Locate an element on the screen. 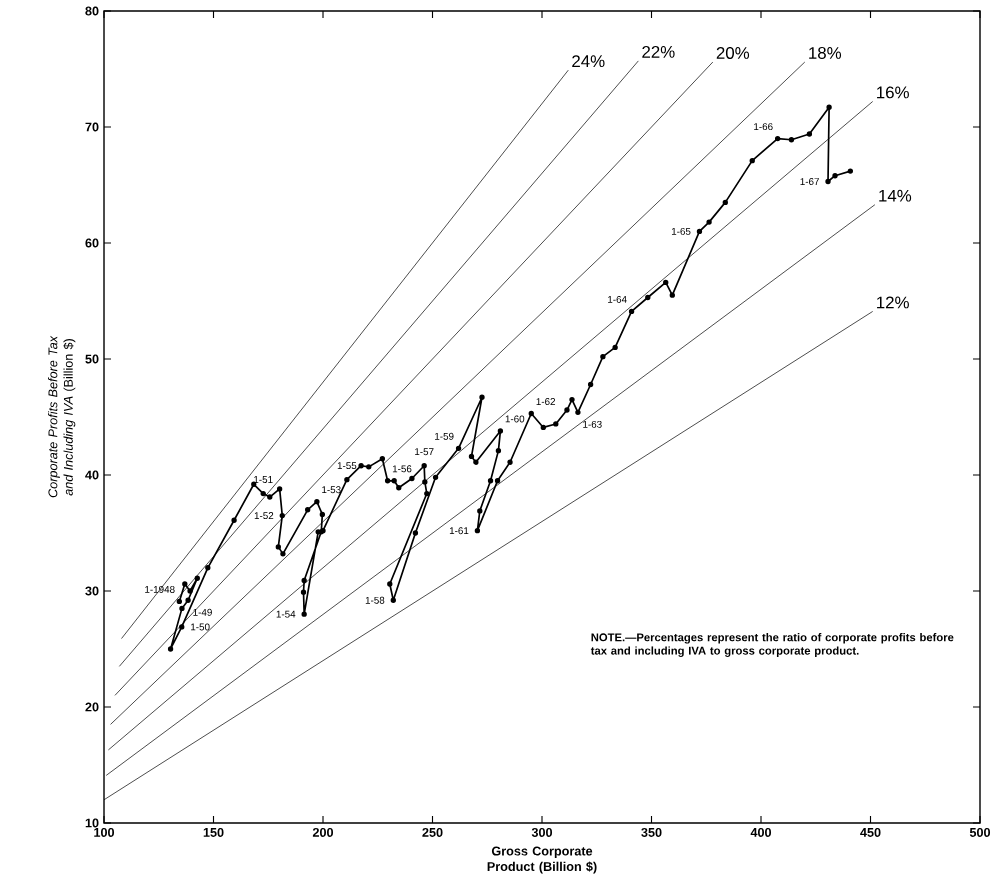  x-tick-label: 350 is located at coordinates (651, 832).